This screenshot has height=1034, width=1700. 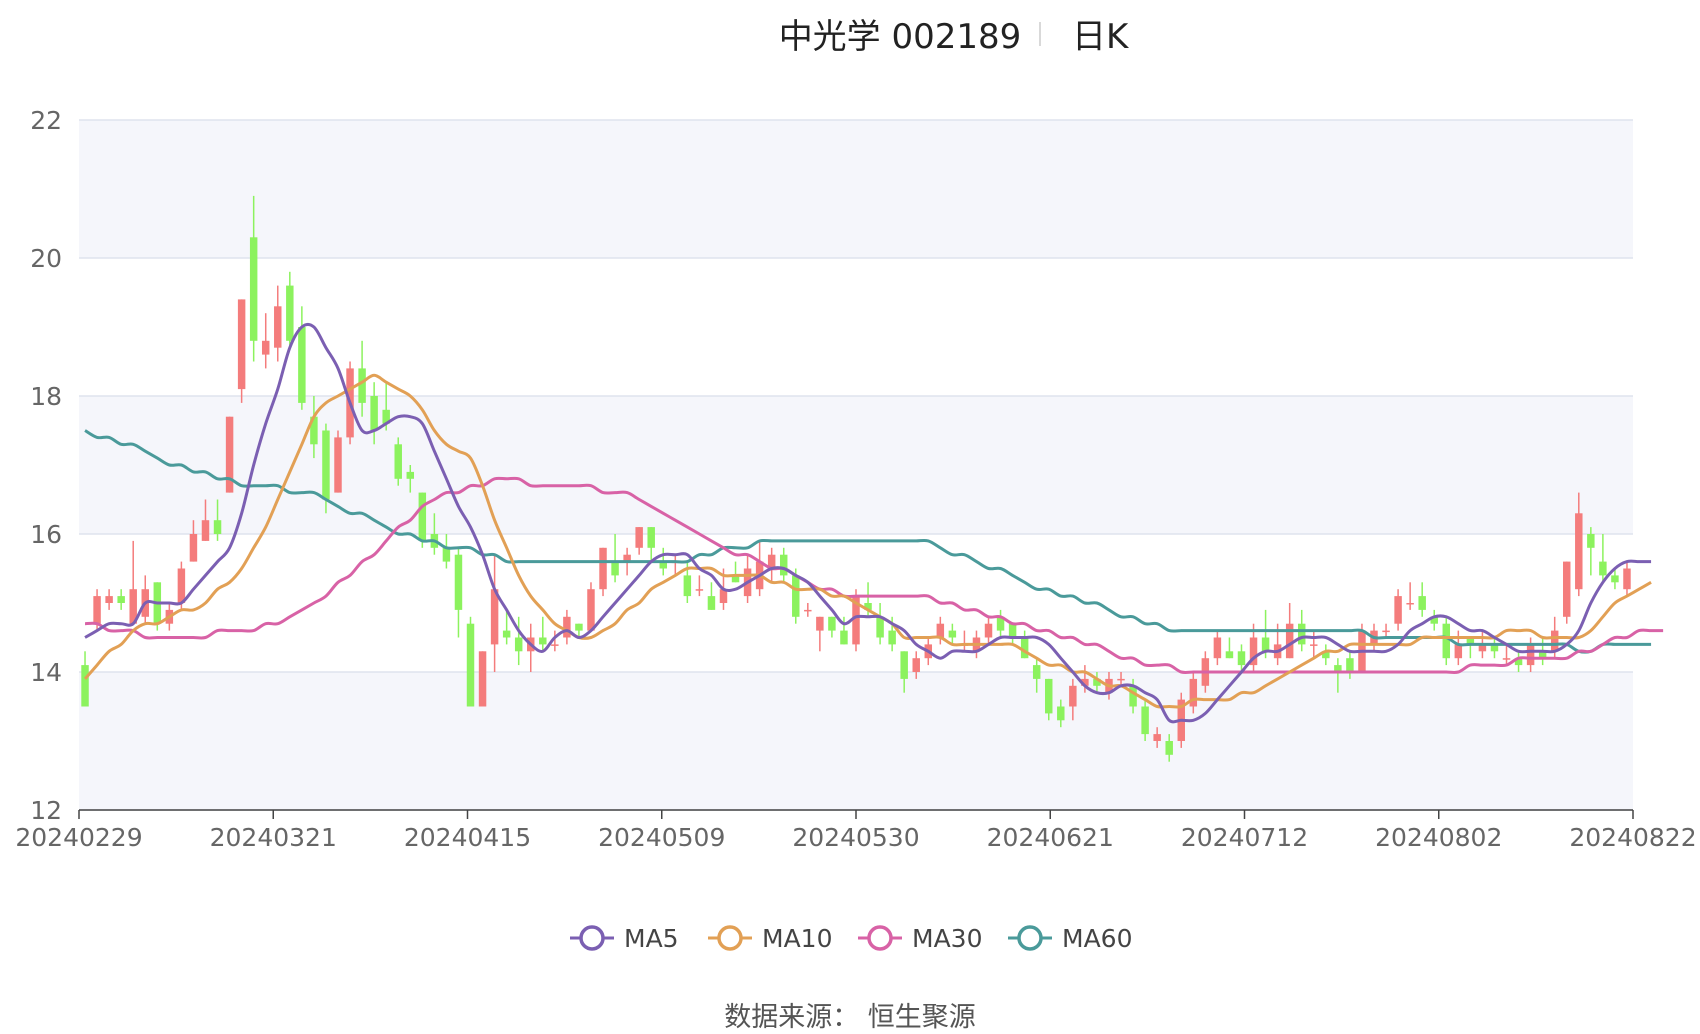 I want to click on y-tick-label: 22, so click(x=46, y=120).